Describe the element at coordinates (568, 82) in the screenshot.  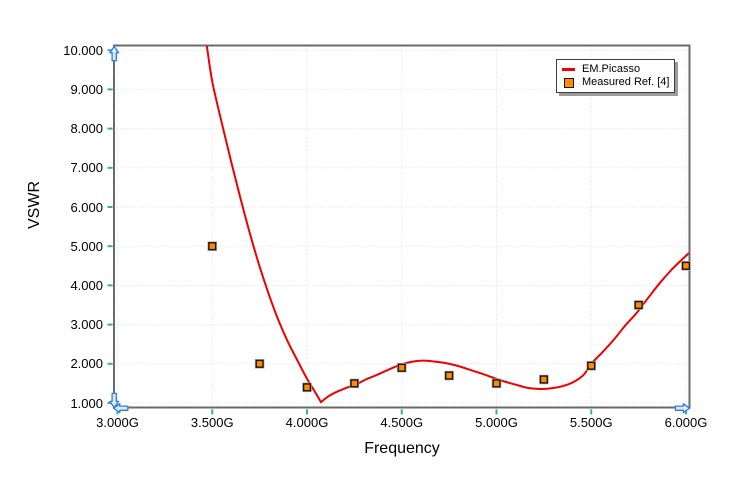
I see `legend-square-swatch` at that location.